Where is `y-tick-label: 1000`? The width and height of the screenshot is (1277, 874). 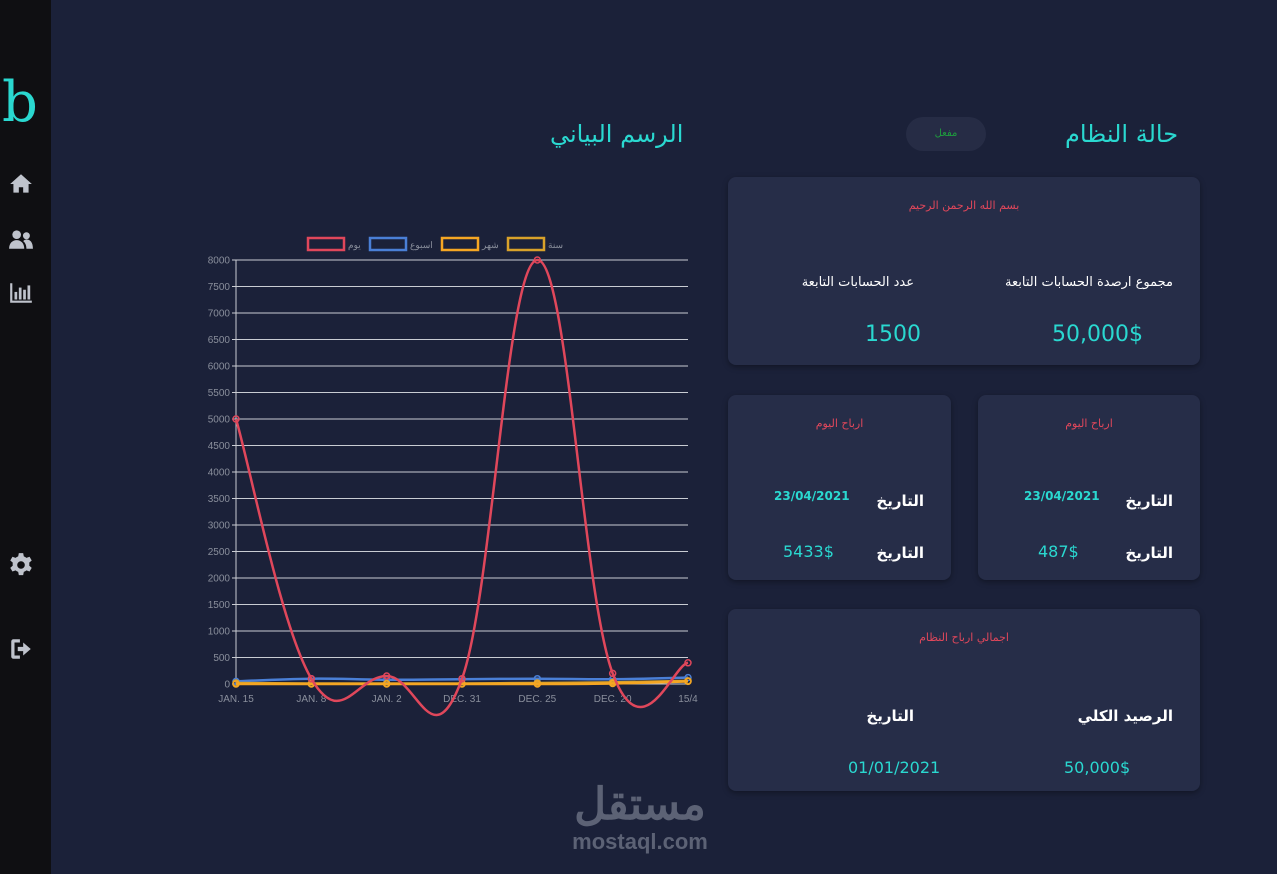 y-tick-label: 1000 is located at coordinates (219, 632).